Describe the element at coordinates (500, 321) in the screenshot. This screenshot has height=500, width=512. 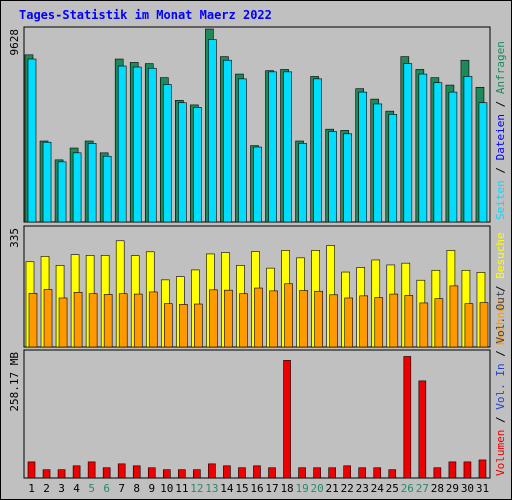
I see `legend-rechner: Rechner` at that location.